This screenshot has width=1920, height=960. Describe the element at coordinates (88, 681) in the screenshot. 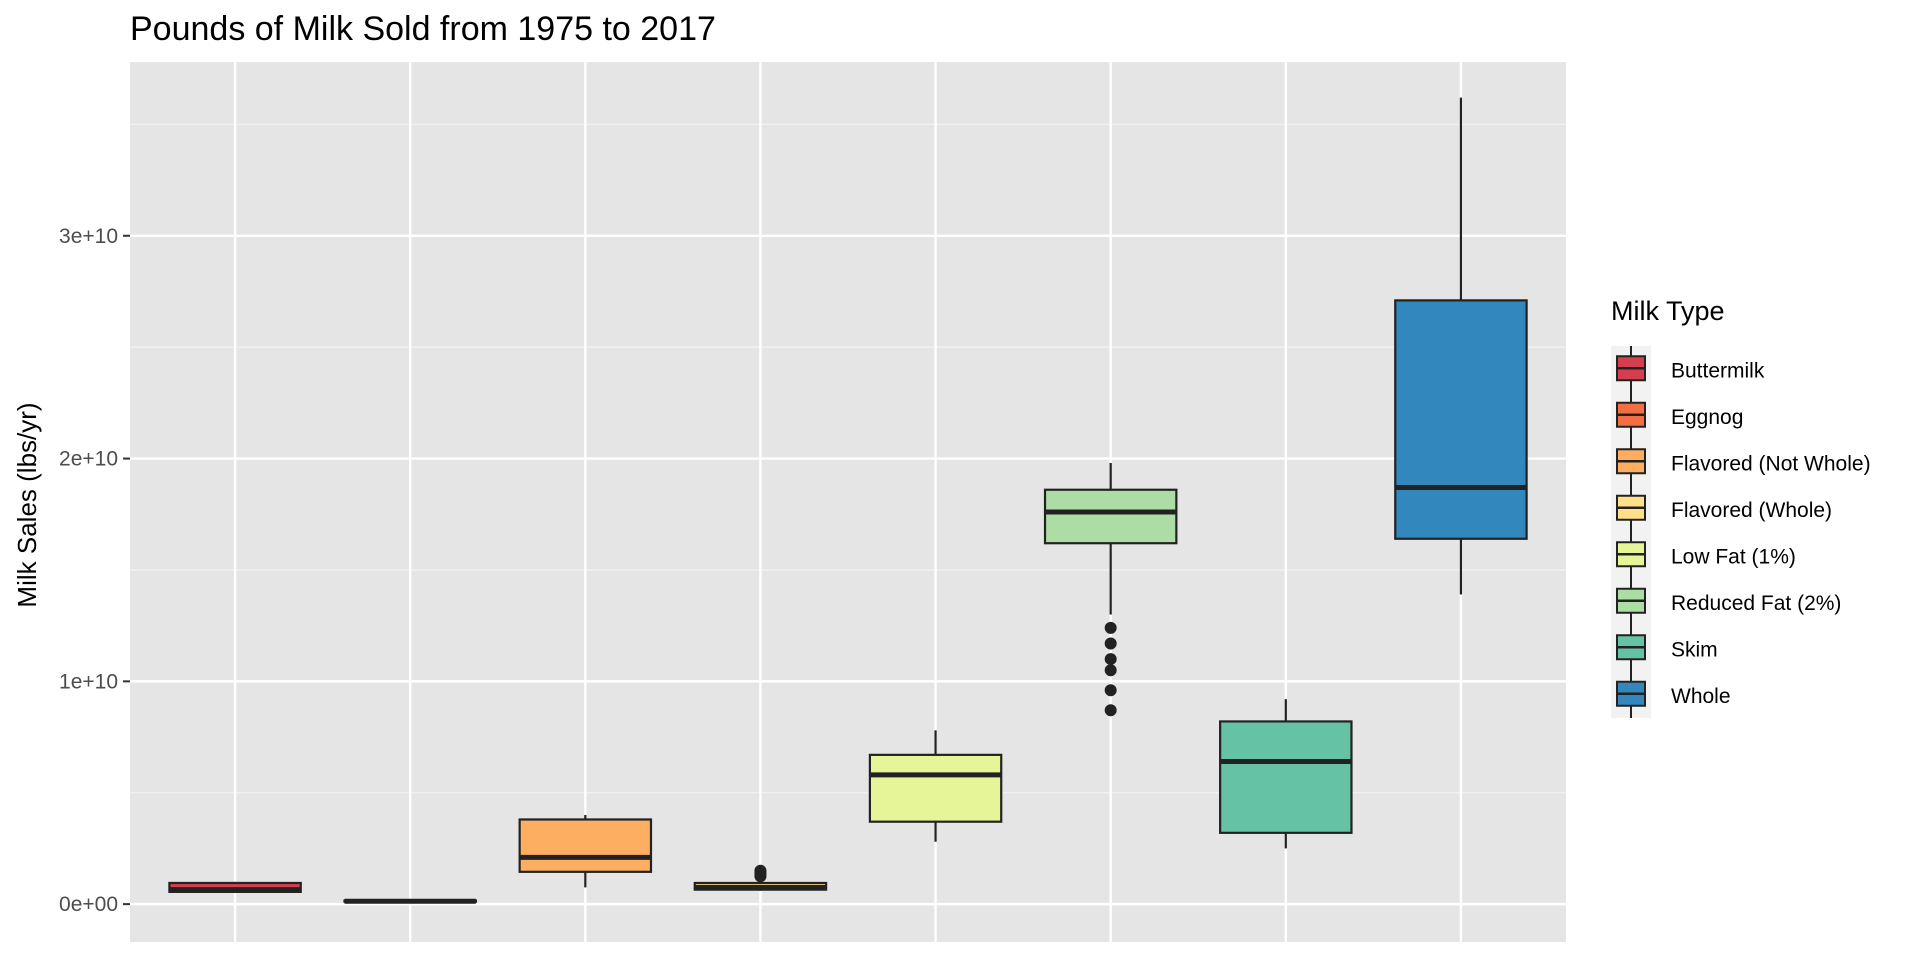

I see `y-tick-label: 1e+10` at that location.